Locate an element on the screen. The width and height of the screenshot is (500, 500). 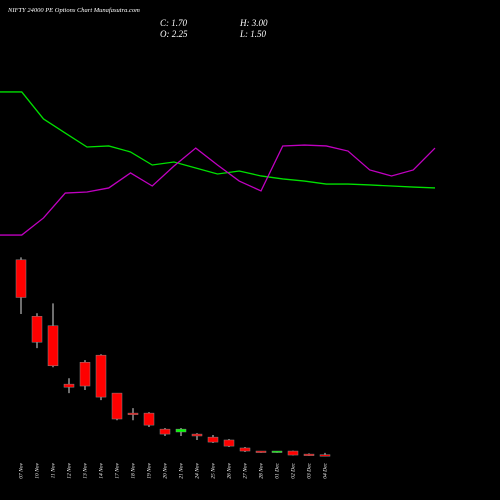
ohlc-high: H: 3.00 is located at coordinates (253, 23).